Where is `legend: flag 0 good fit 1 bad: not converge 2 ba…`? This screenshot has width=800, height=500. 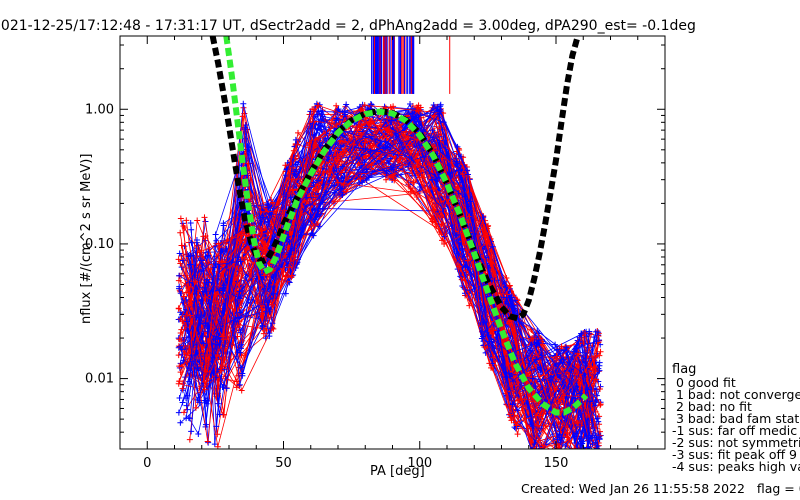
legend: flag 0 good fit 1 bad: not converge 2 ba… is located at coordinates (736, 418).